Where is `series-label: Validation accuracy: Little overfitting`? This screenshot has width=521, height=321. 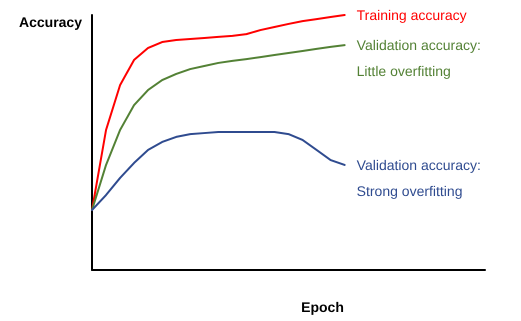
series-label: Validation accuracy: Little overfitting is located at coordinates (418, 58).